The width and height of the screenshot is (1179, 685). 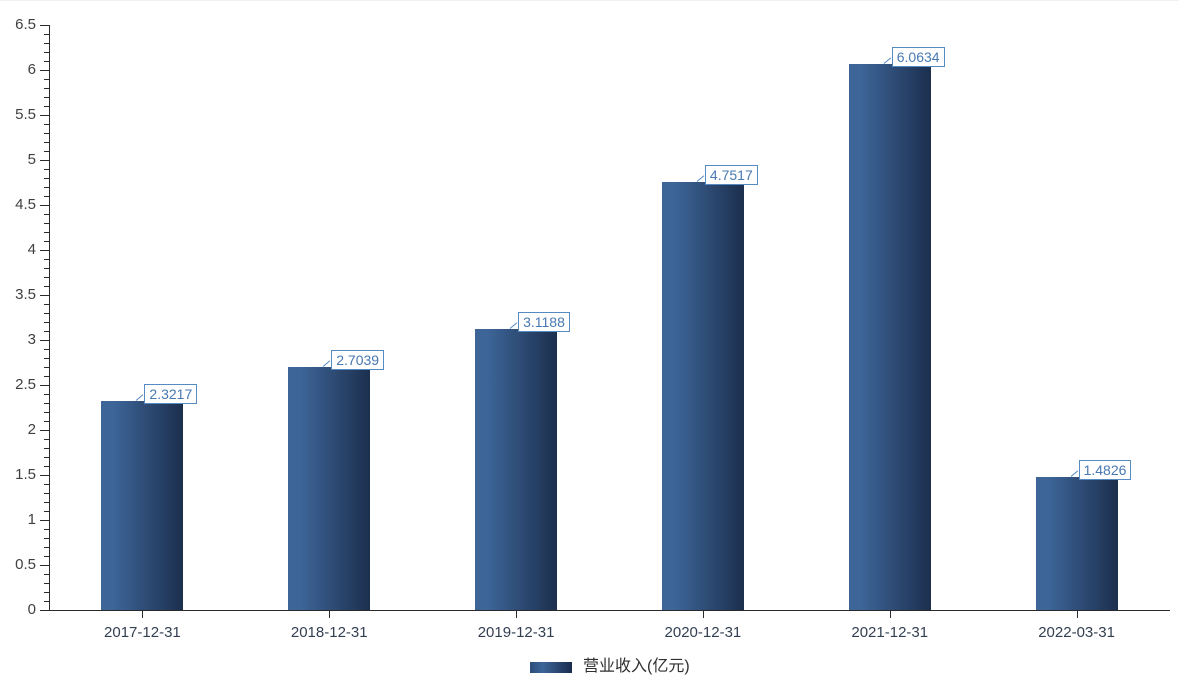 What do you see at coordinates (171, 394) in the screenshot?
I see `bar-value-label: 2.3217` at bounding box center [171, 394].